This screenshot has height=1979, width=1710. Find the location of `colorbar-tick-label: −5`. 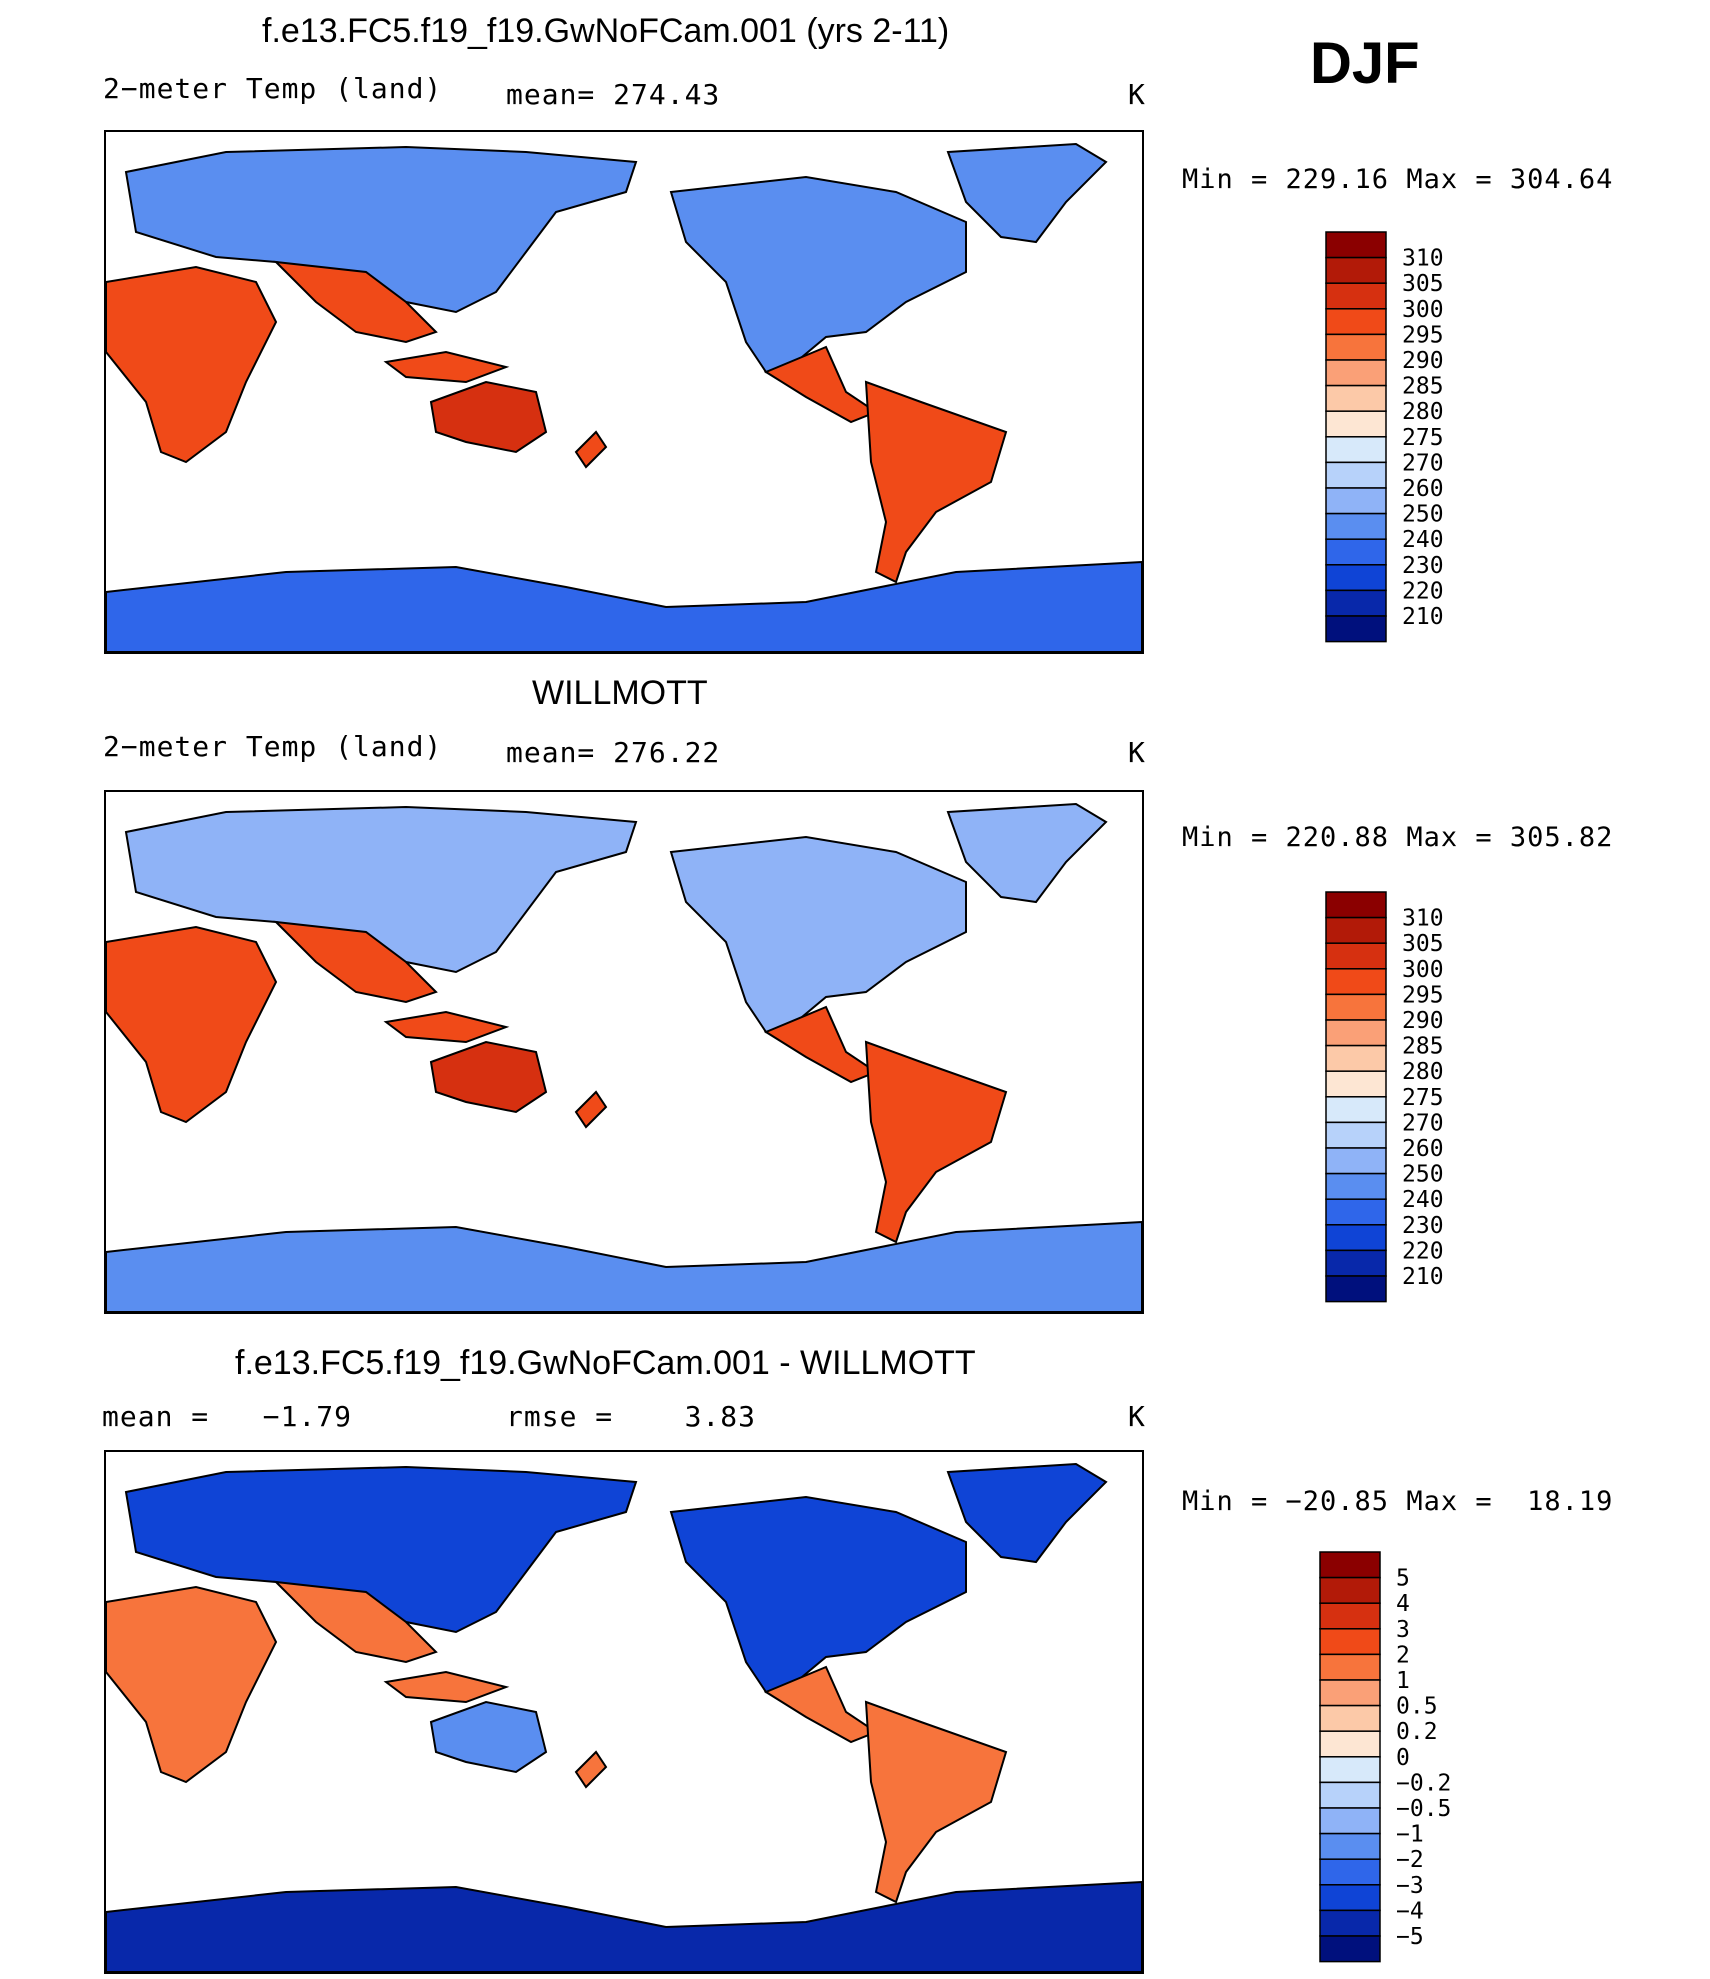

colorbar-tick-label: −5 is located at coordinates (1410, 1937).